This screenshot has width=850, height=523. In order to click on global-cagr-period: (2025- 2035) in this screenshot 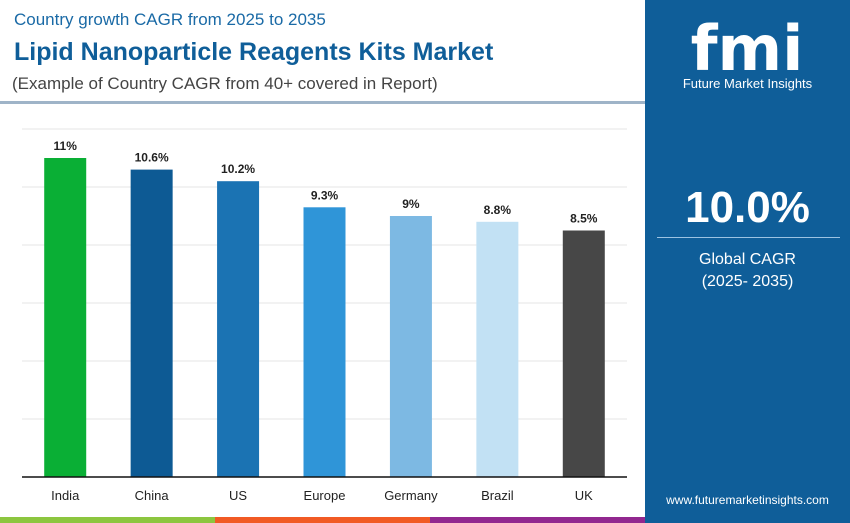, I will do `click(747, 281)`.